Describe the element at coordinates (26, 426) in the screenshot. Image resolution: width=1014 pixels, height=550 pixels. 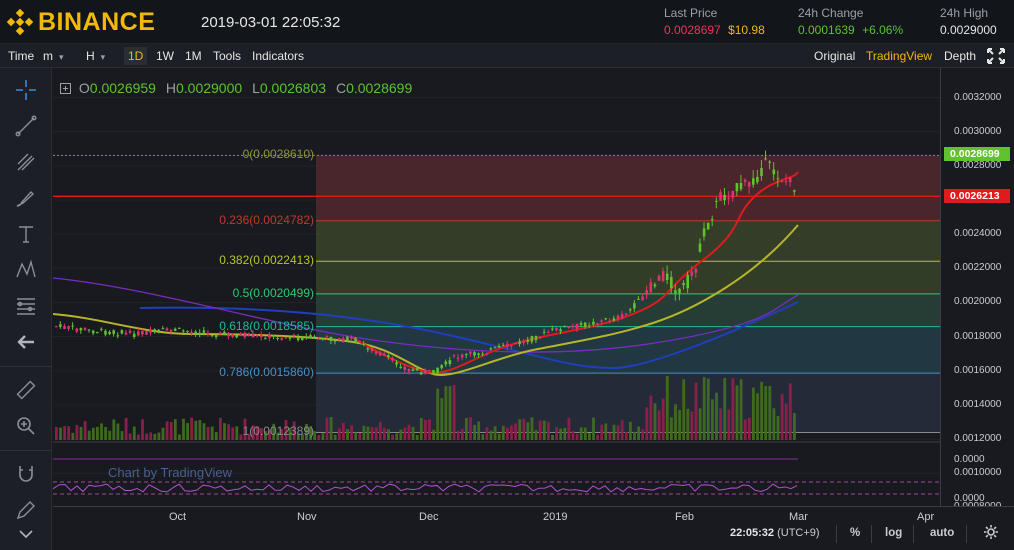
I see `zoom-icon` at that location.